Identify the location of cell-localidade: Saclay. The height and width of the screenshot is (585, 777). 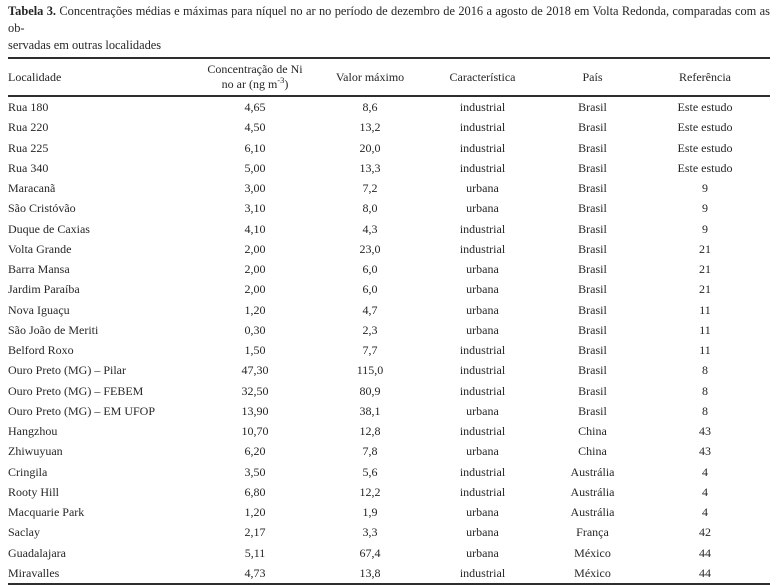
(24, 532).